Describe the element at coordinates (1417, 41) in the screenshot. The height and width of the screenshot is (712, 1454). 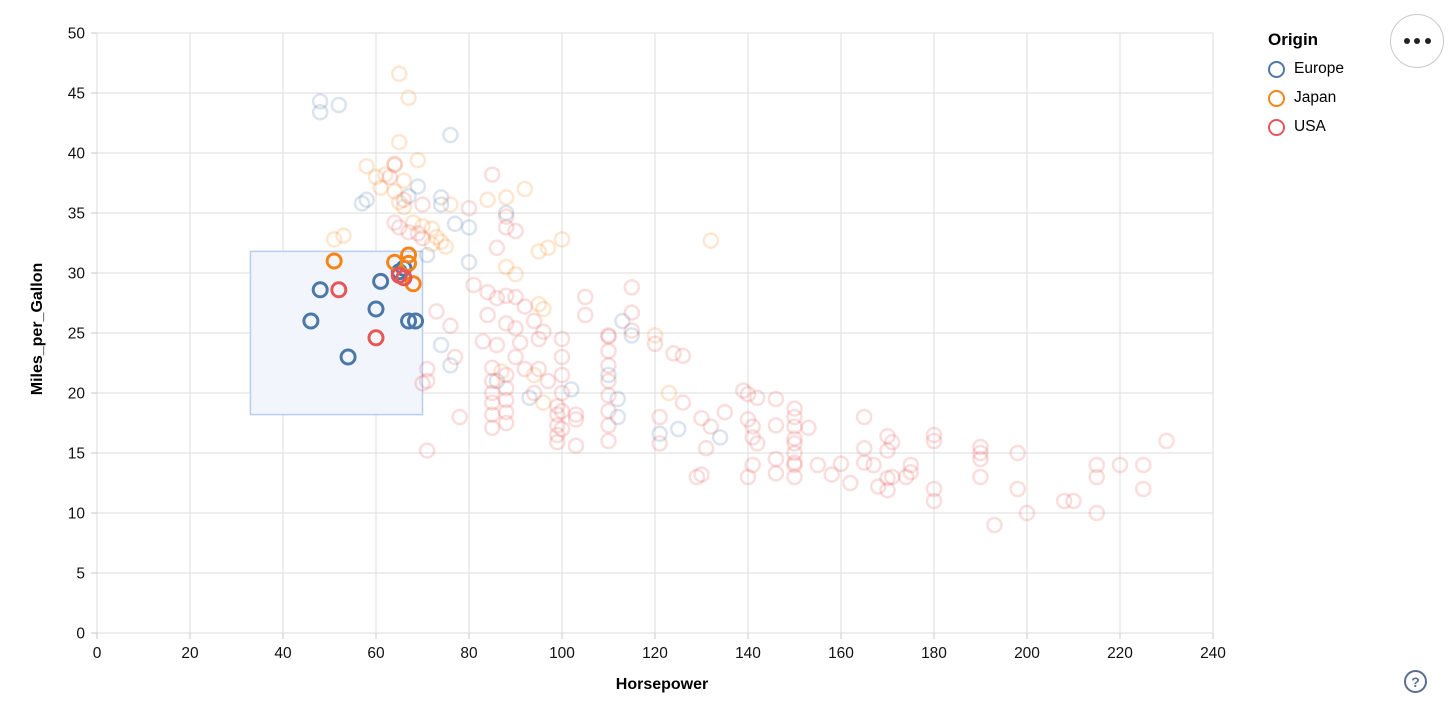
I see `actions-menu-button` at that location.